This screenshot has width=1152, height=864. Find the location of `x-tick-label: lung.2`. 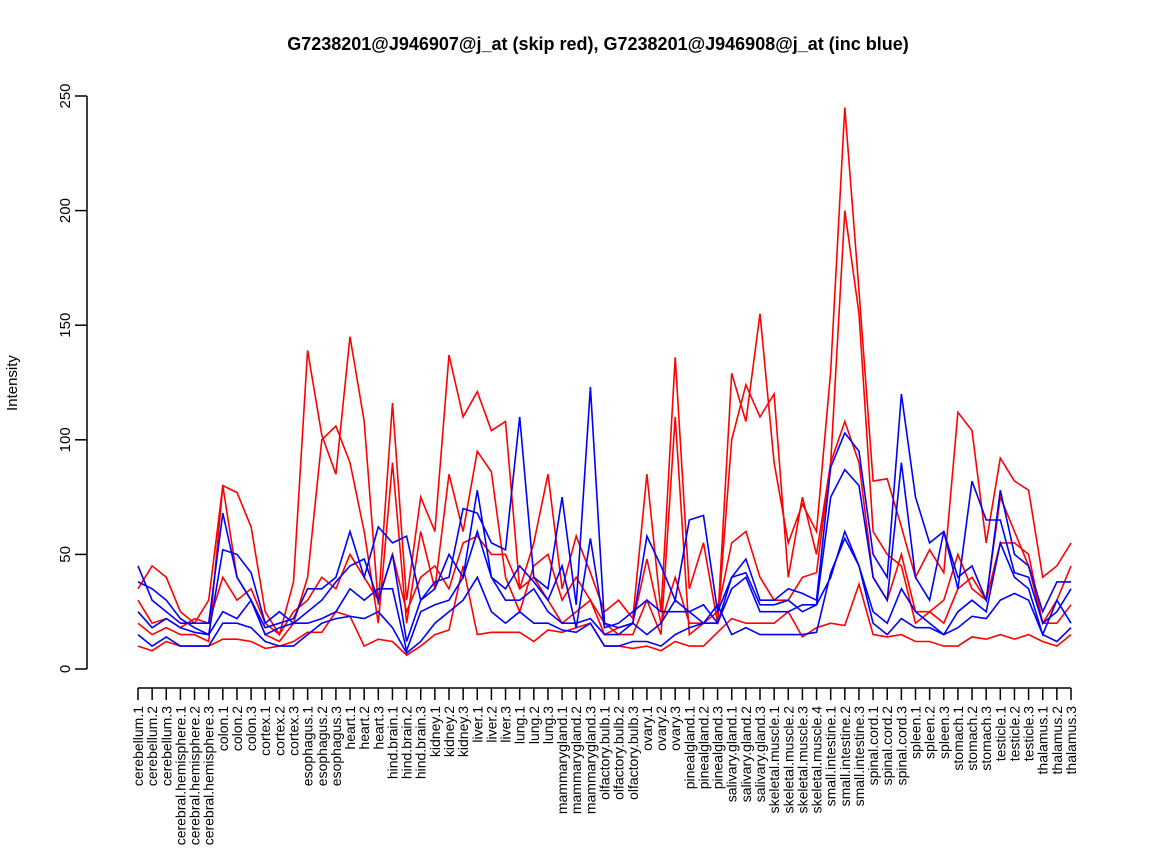

x-tick-label: lung.2 is located at coordinates (534, 725).